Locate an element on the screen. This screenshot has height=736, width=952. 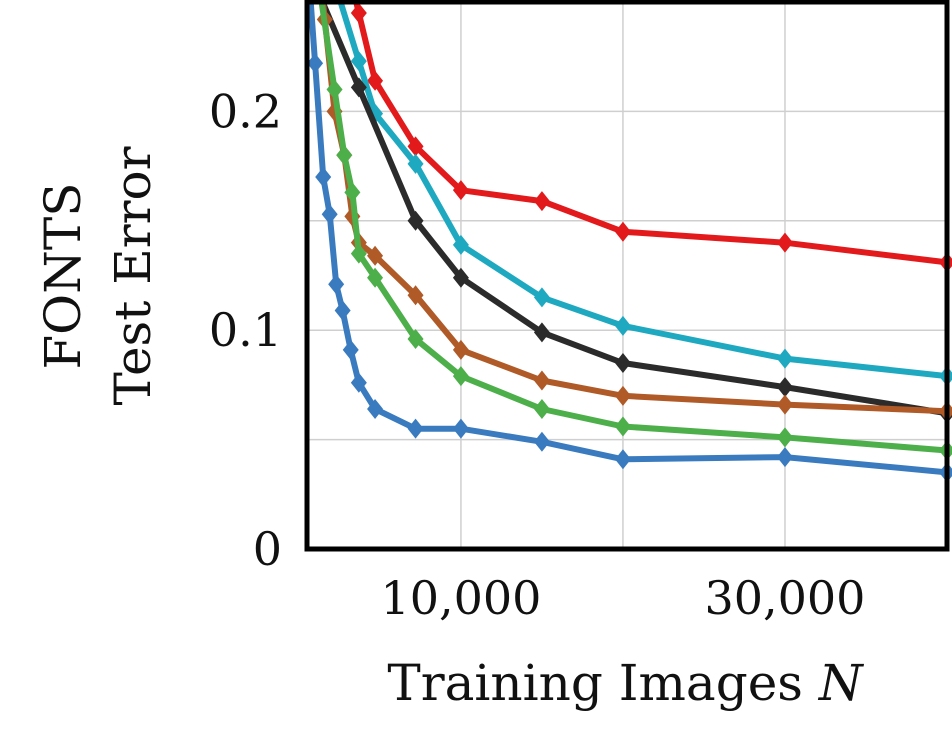
y-tick-label: 0.2 is located at coordinates (245, 111).